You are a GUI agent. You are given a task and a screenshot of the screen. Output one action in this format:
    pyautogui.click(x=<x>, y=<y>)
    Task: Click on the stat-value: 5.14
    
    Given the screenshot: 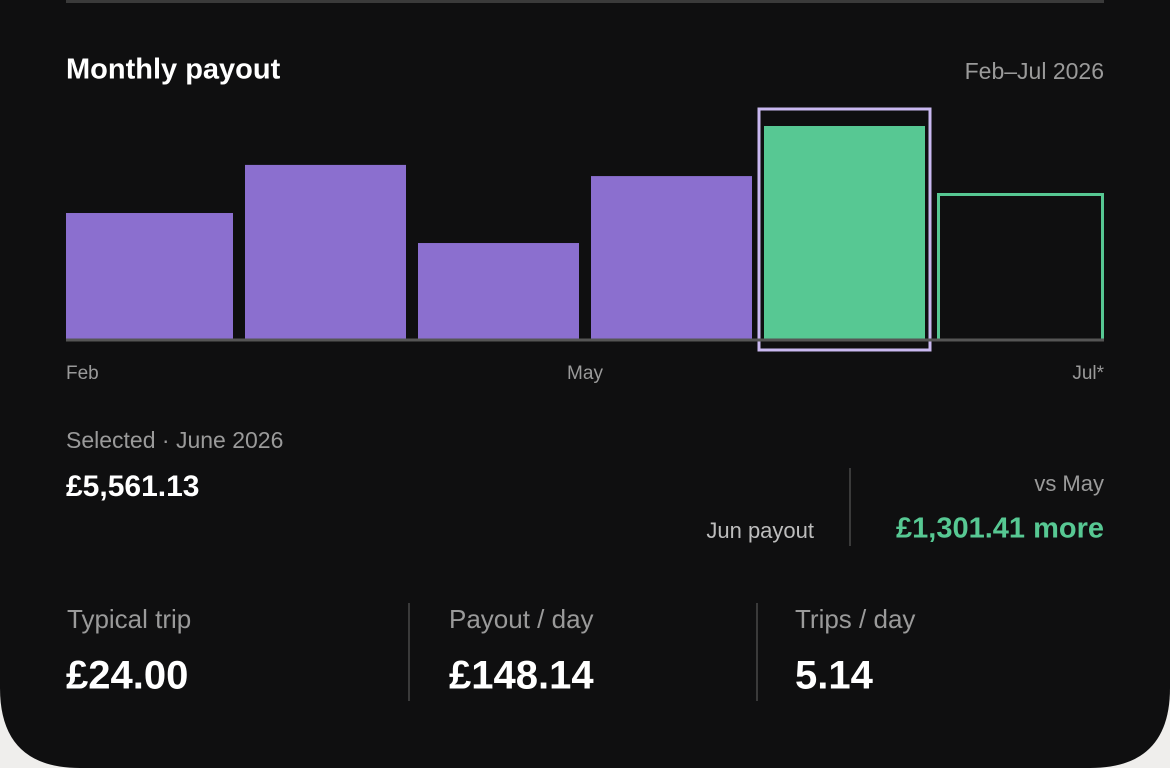 What is the action you would take?
    pyautogui.click(x=834, y=676)
    